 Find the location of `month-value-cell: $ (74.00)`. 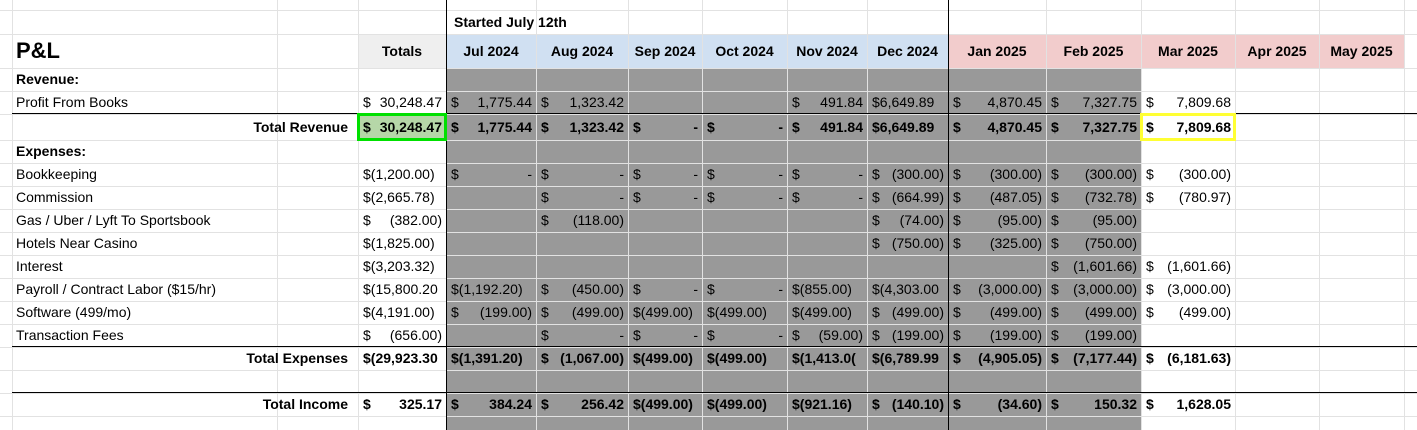

month-value-cell: $ (74.00) is located at coordinates (907, 220).